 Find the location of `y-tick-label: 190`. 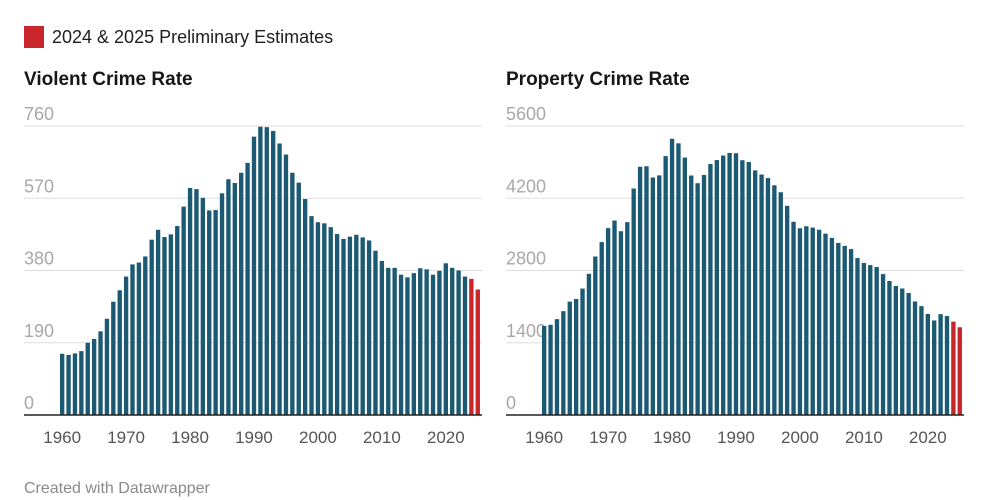

y-tick-label: 190 is located at coordinates (39, 331).